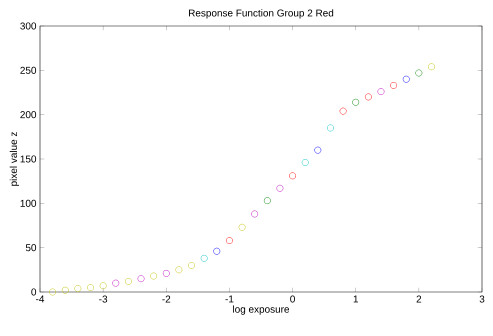 This screenshot has height=336, width=493. I want to click on x-tick-label: -2, so click(166, 299).